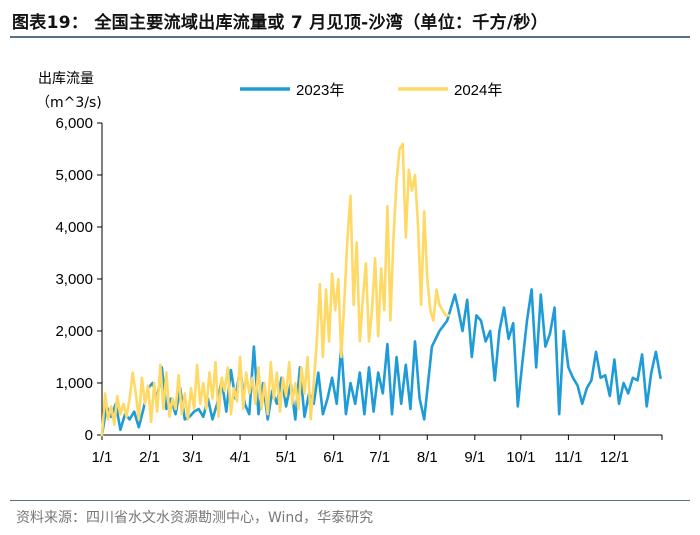 This screenshot has width=700, height=535. I want to click on x-tick-label: 9/1, so click(474, 457).